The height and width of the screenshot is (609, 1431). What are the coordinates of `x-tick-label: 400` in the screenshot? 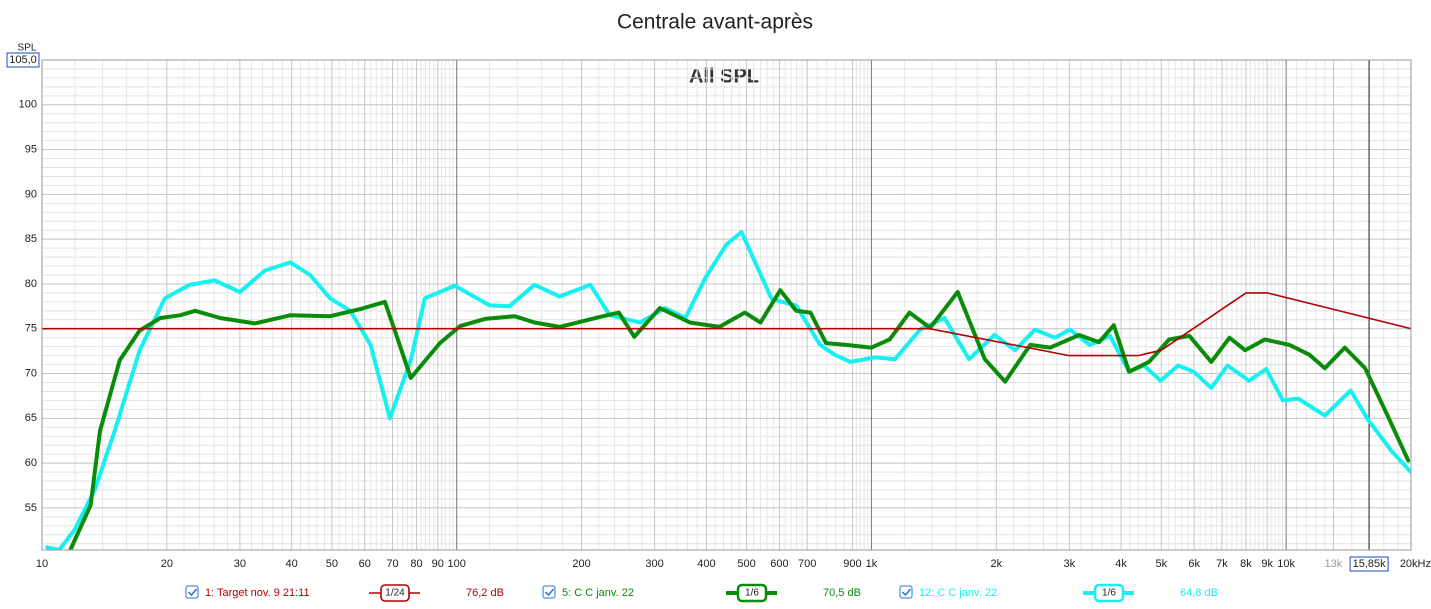 It's located at (706, 564).